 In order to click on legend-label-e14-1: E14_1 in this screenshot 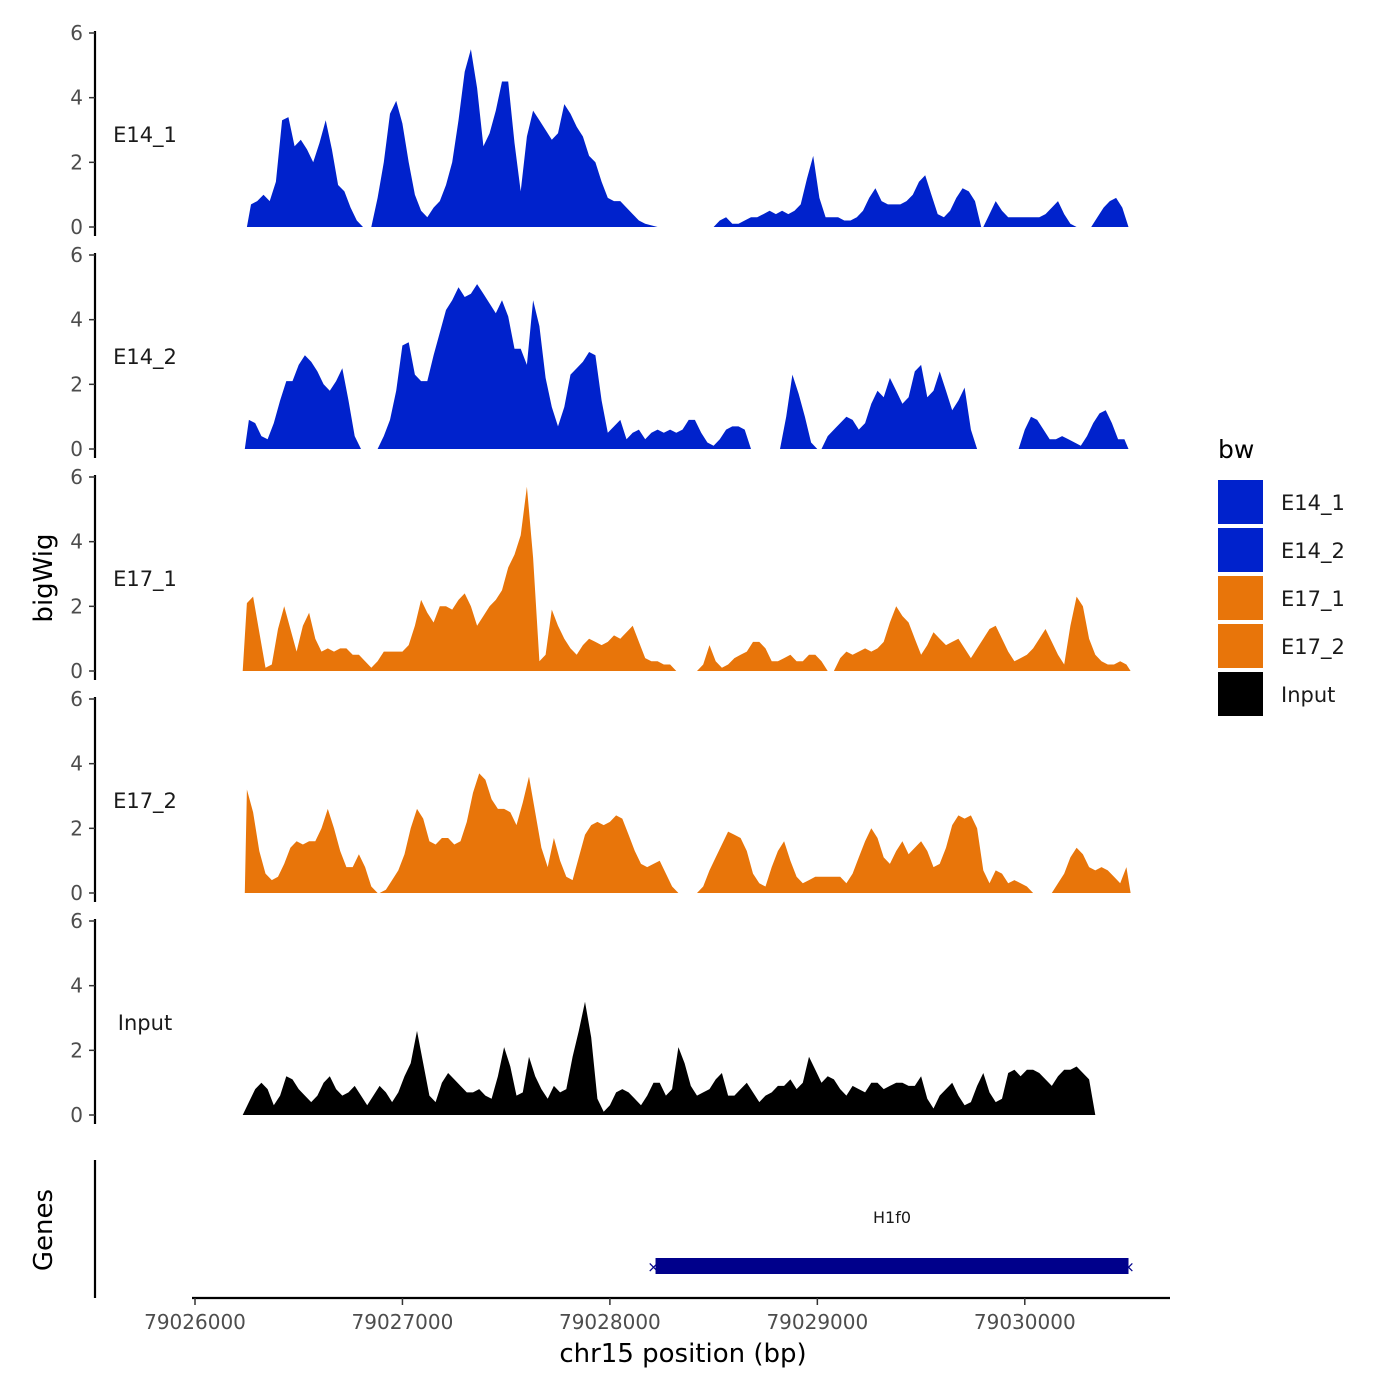, I will do `click(1313, 503)`.